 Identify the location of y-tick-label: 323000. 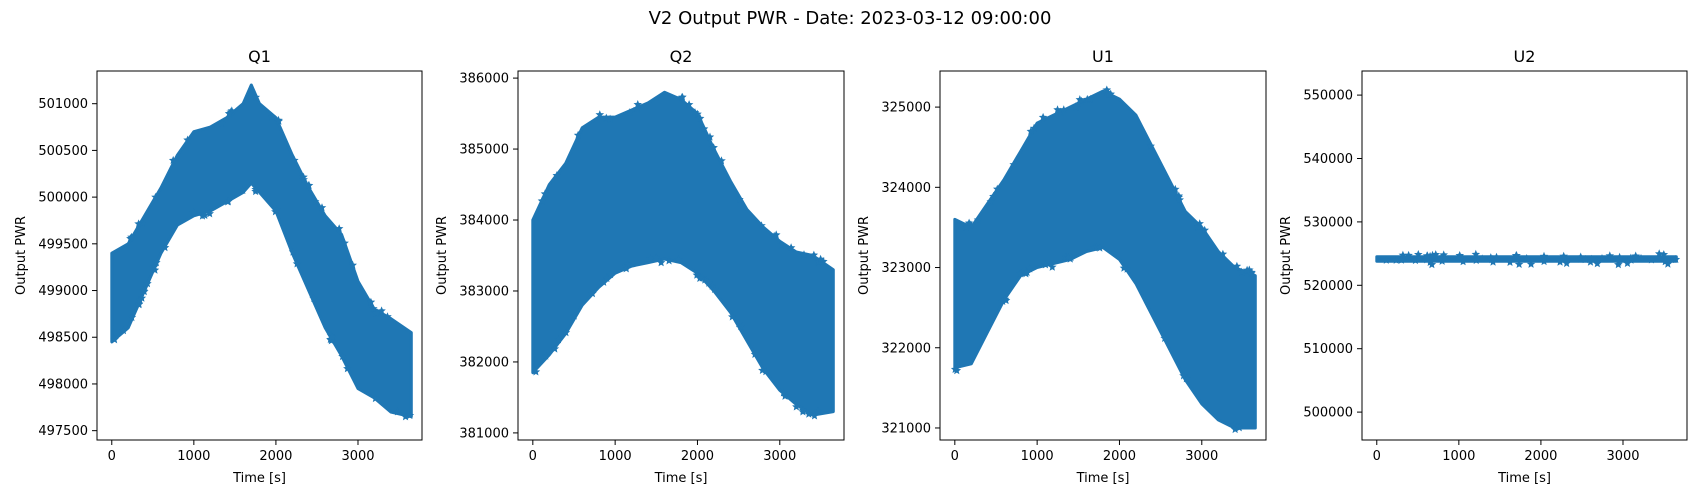
(906, 268).